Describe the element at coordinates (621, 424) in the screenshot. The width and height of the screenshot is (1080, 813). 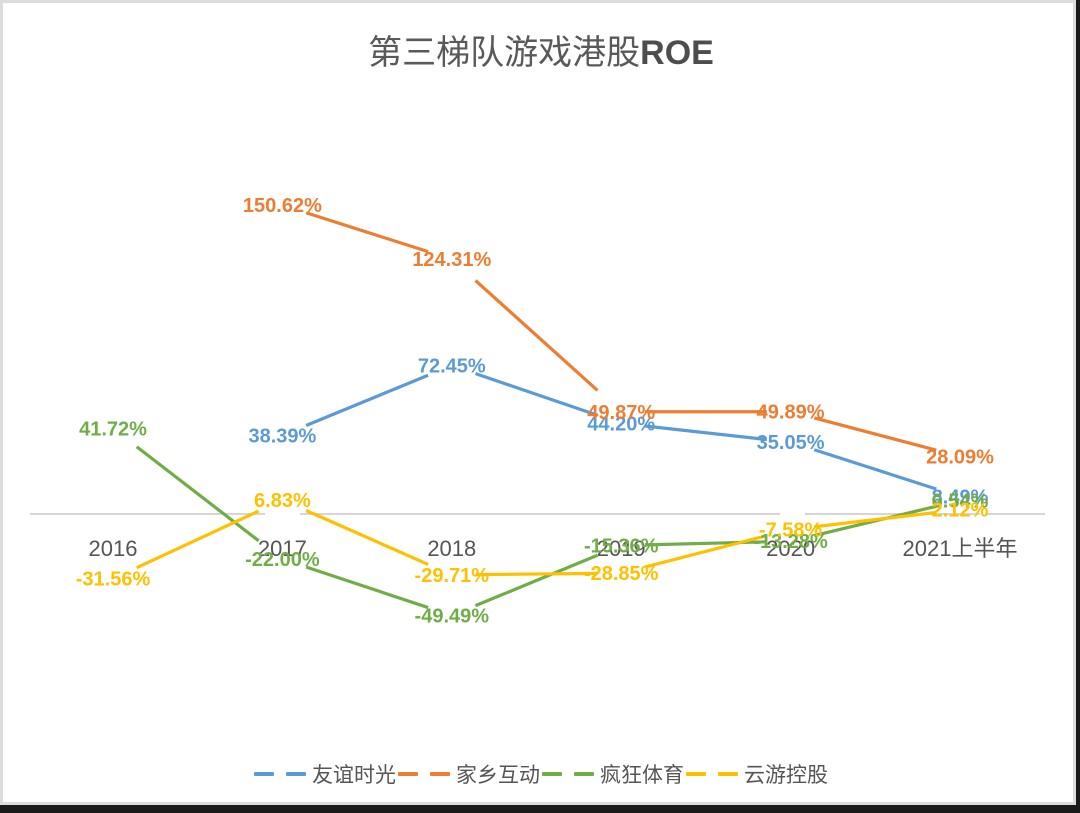
I see `data-label: 44.20%` at that location.